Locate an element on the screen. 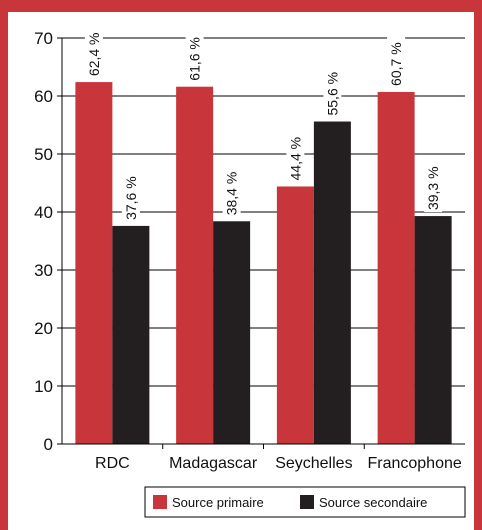 This screenshot has width=482, height=530. y-axis-ticks: 0 10 20 30 40 50 60 70 is located at coordinates (48, 241).